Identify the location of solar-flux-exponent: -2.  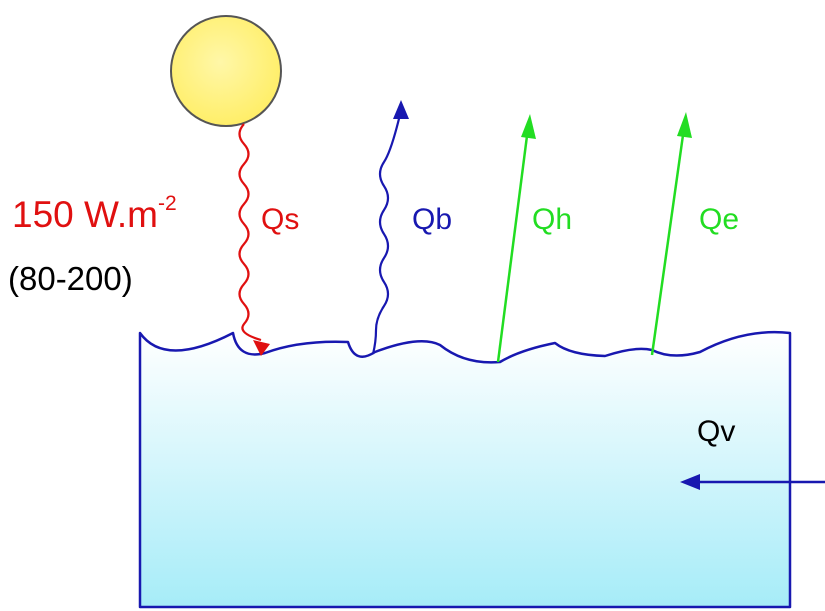
(167, 203).